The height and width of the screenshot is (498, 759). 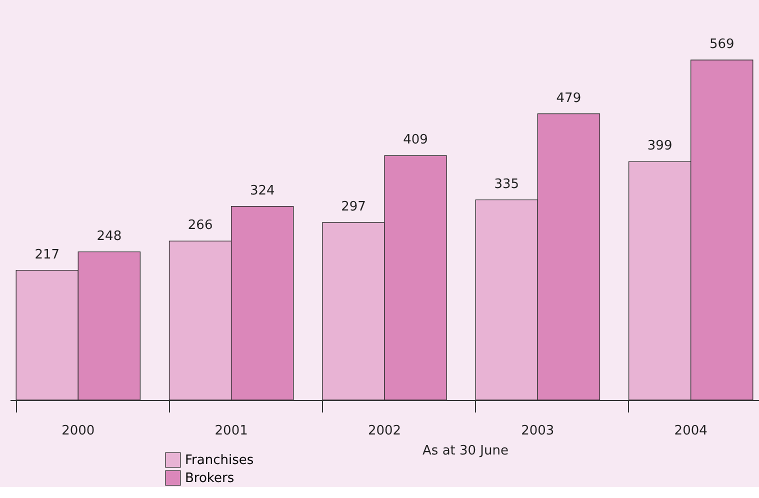 I want to click on x-tick-label: 2001, so click(x=231, y=431).